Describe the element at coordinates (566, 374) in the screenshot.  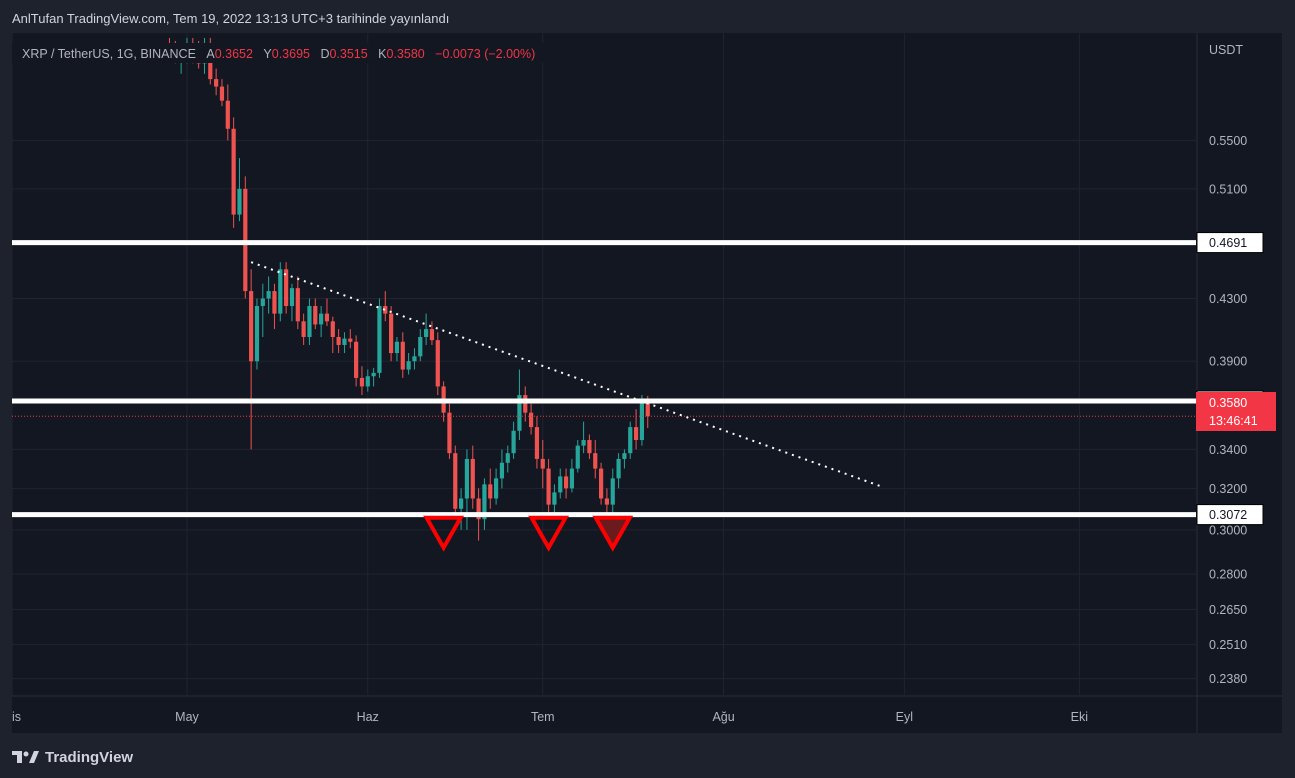
I see `trendline` at that location.